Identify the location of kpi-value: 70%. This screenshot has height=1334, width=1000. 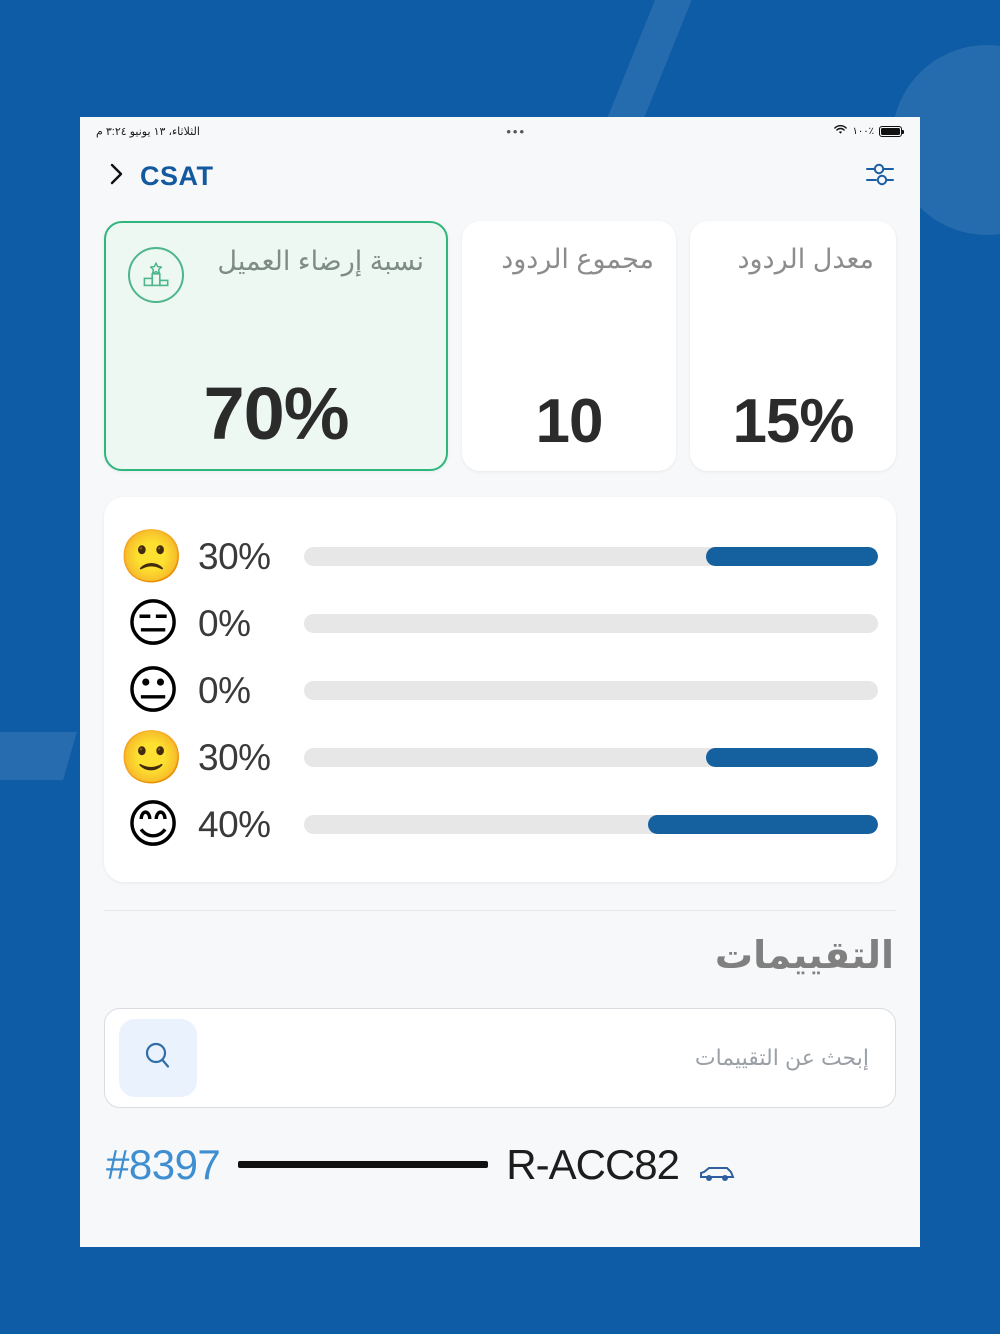
(276, 413).